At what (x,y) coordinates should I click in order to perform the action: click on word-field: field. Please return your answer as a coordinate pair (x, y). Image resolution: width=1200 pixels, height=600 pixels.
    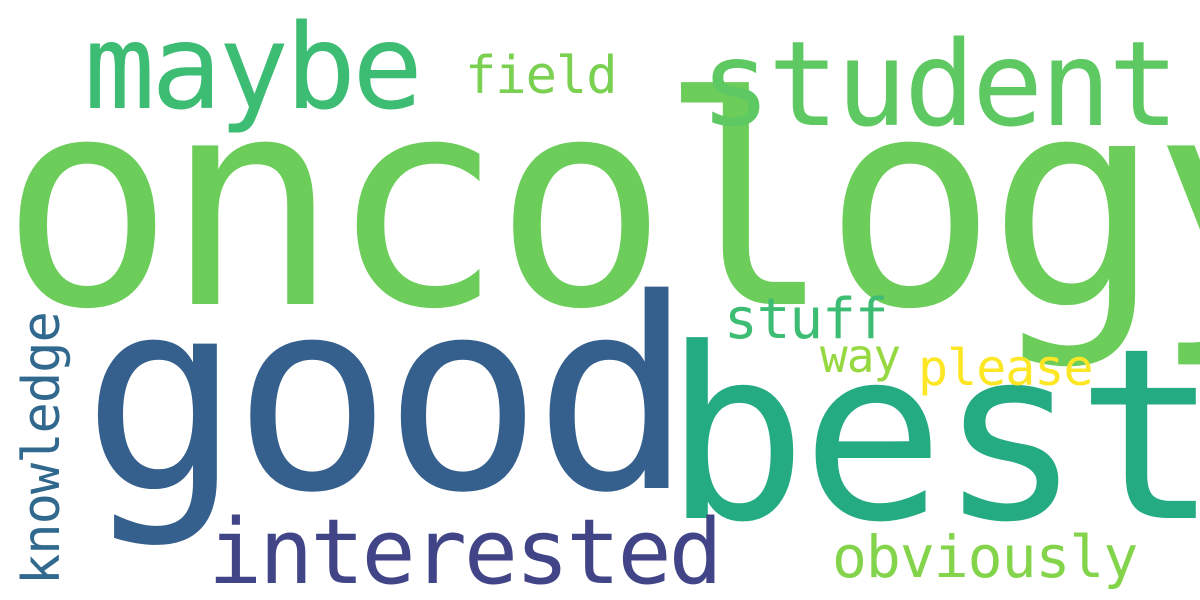
    Looking at the image, I should click on (541, 76).